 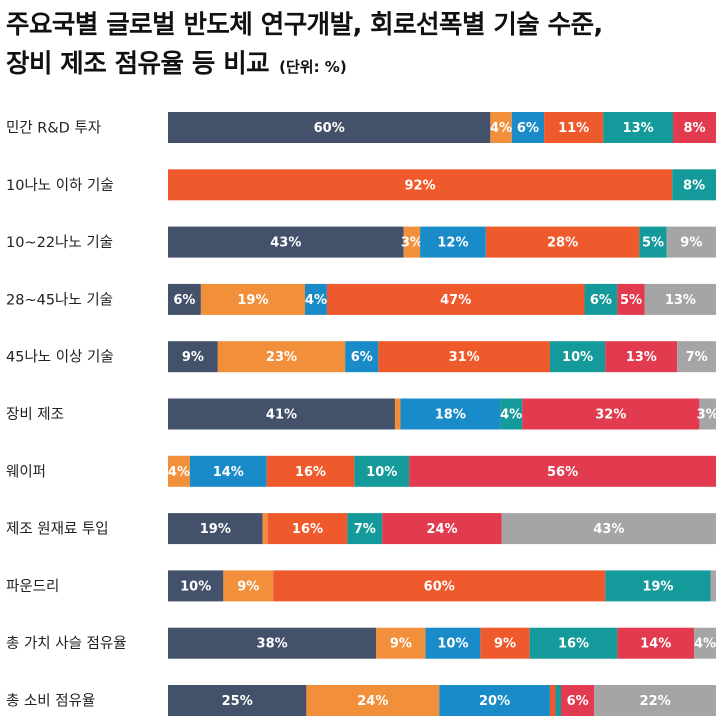 What do you see at coordinates (362, 66) in the screenshot?
I see `title-line-2: 장비 제조 점유율 등 비교 (단위: %)` at bounding box center [362, 66].